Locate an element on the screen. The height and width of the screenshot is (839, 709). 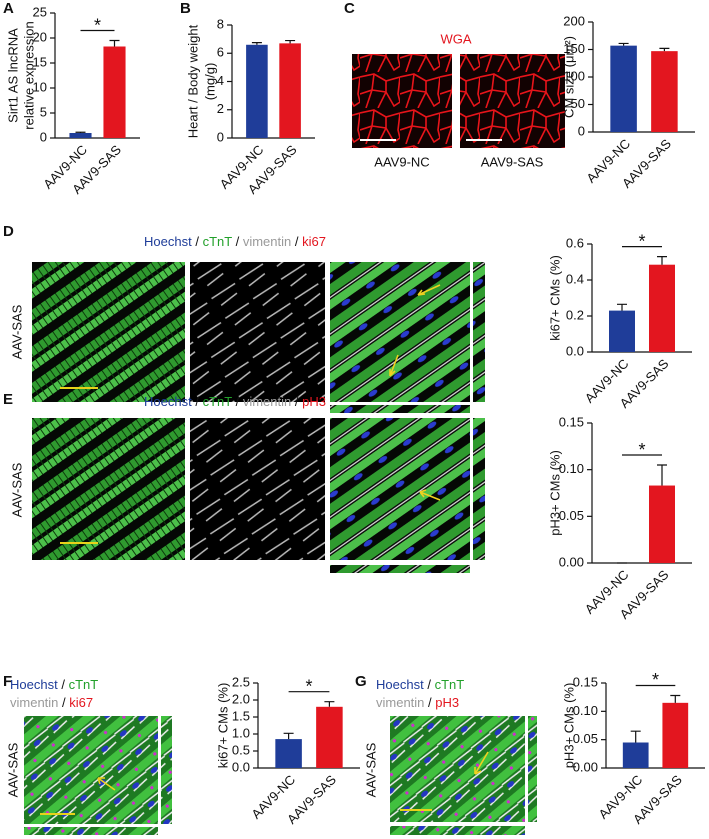
stain-header: vimentin / pH3 is located at coordinates (417, 702).